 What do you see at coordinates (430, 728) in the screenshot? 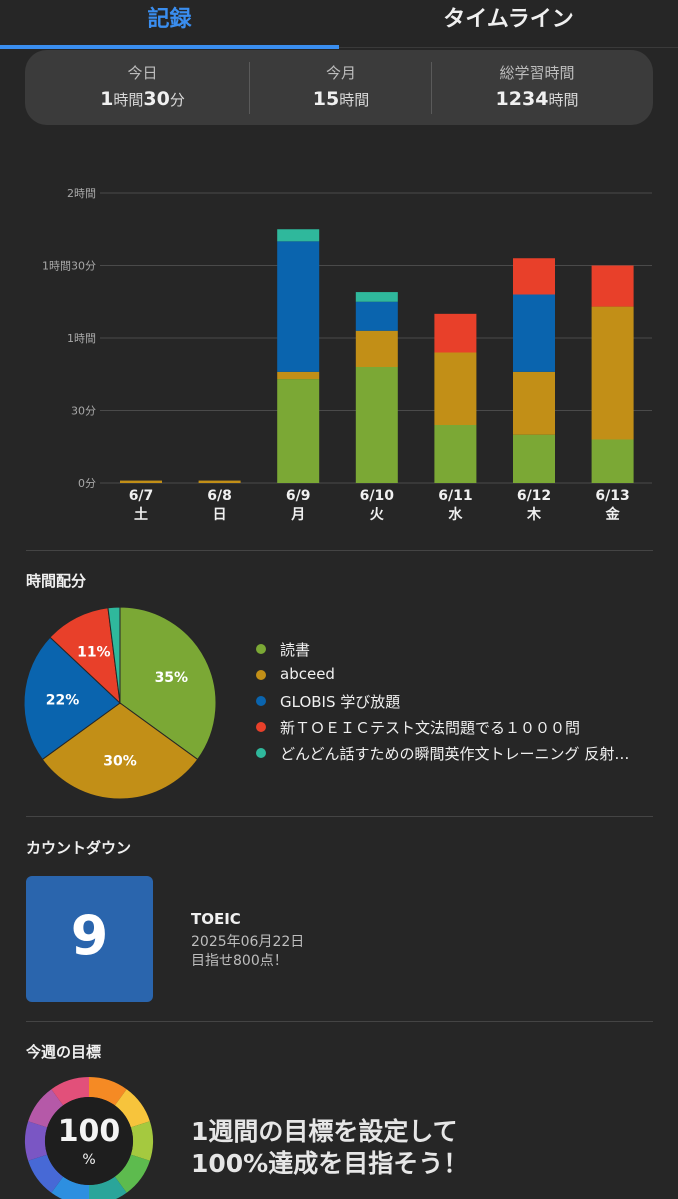
I see `legend-label: 新ＴＯＥＩＣテスト文法問題でる１０００問` at bounding box center [430, 728].